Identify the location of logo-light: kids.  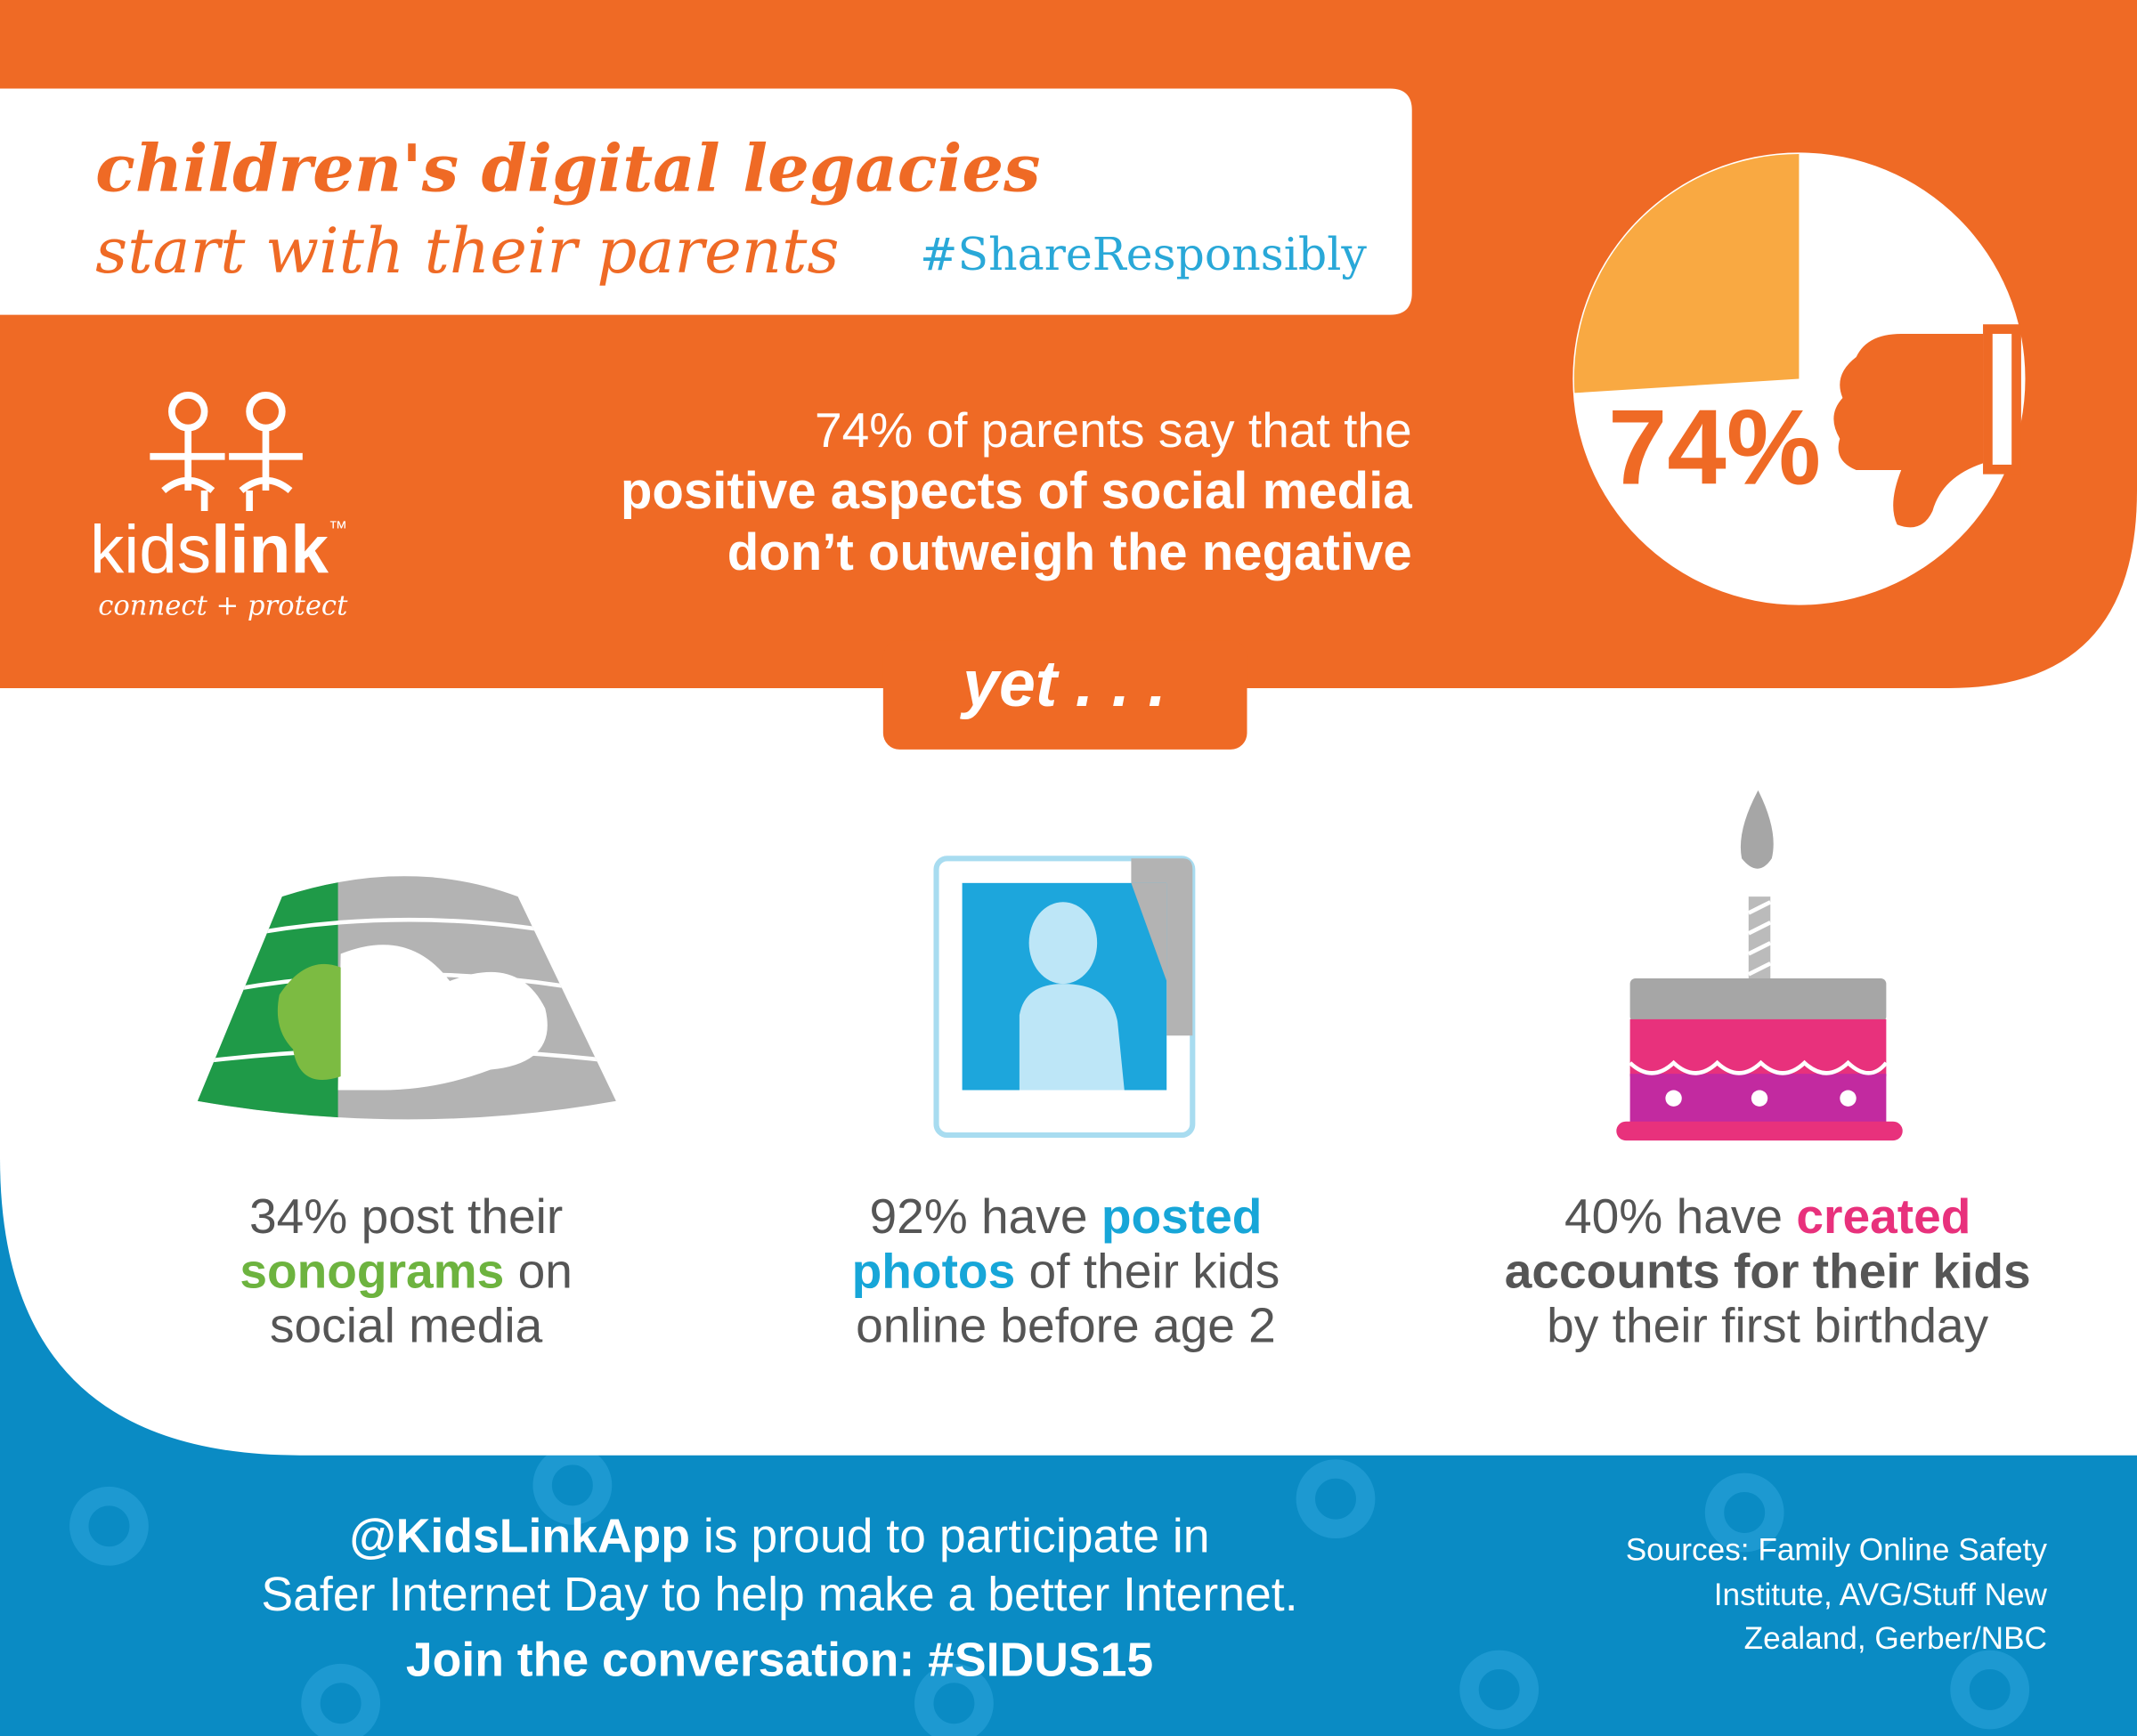
(150, 550).